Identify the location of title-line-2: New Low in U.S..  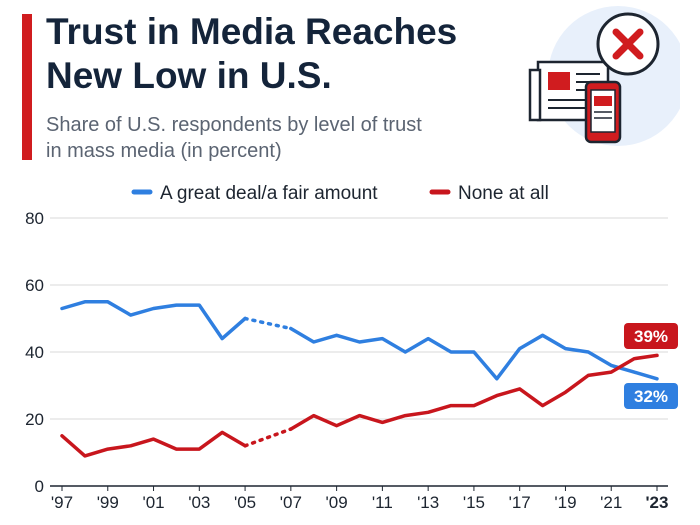
(189, 75).